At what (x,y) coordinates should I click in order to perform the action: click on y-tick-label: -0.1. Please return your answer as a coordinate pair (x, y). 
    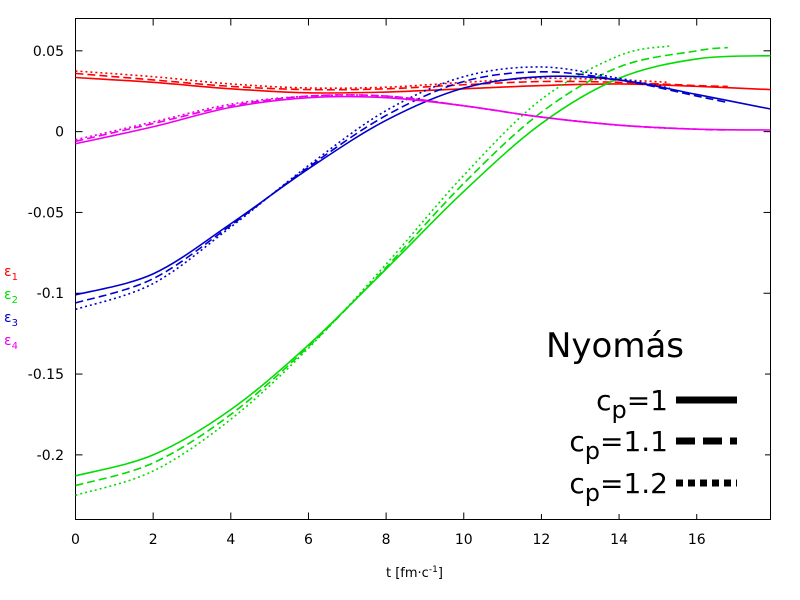
    Looking at the image, I should click on (50, 294).